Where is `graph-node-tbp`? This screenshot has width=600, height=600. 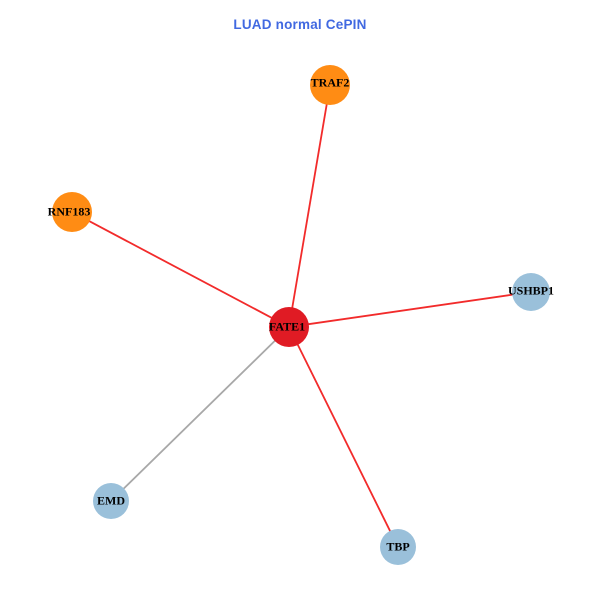 graph-node-tbp is located at coordinates (398, 547).